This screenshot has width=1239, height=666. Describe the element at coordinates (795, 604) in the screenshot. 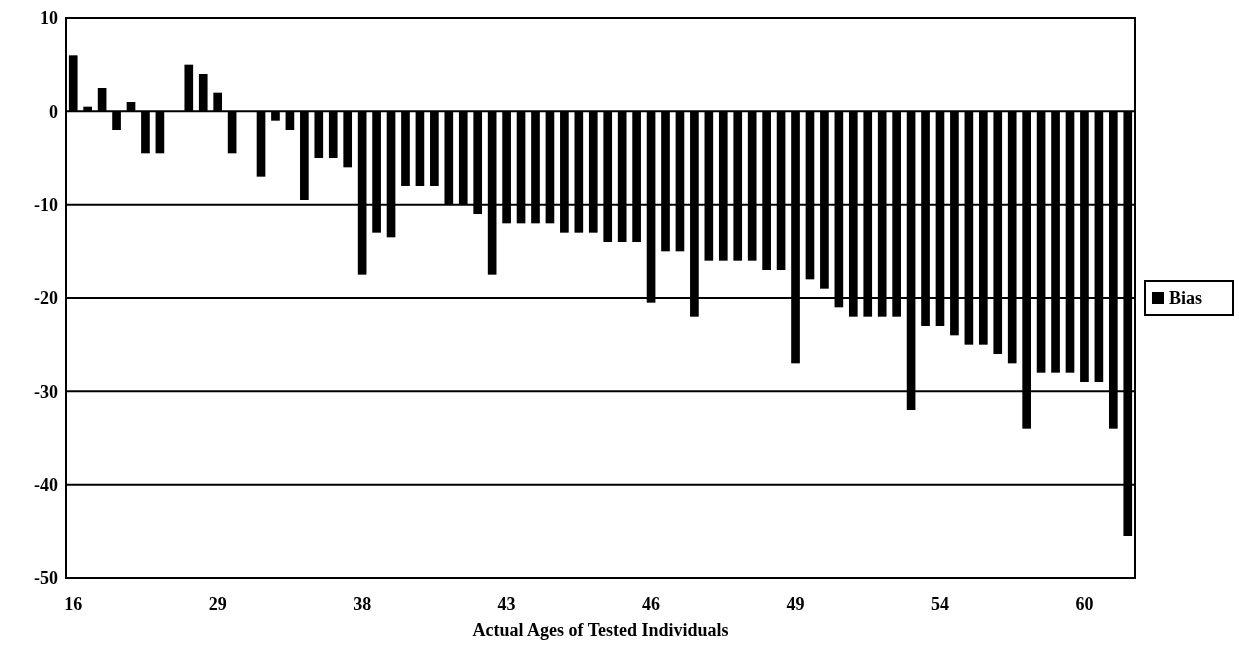

I see `x-tick-label: 49` at that location.